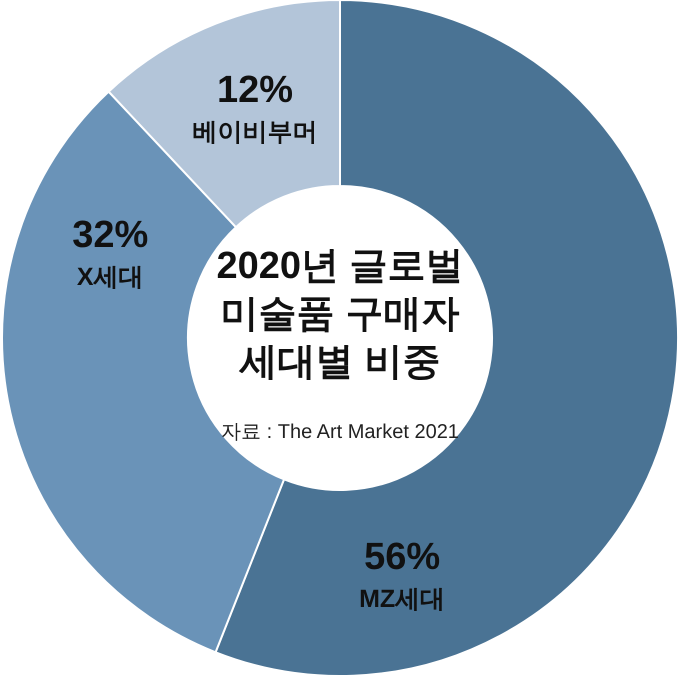 Image resolution: width=680 pixels, height=676 pixels. I want to click on text: 자료 : The Art Market 2021, so click(340, 432).